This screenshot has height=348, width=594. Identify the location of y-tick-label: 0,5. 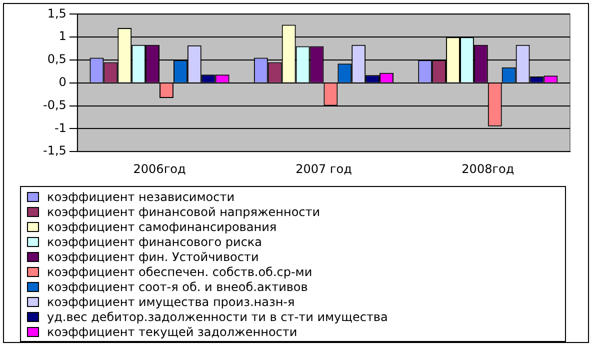
(56, 59).